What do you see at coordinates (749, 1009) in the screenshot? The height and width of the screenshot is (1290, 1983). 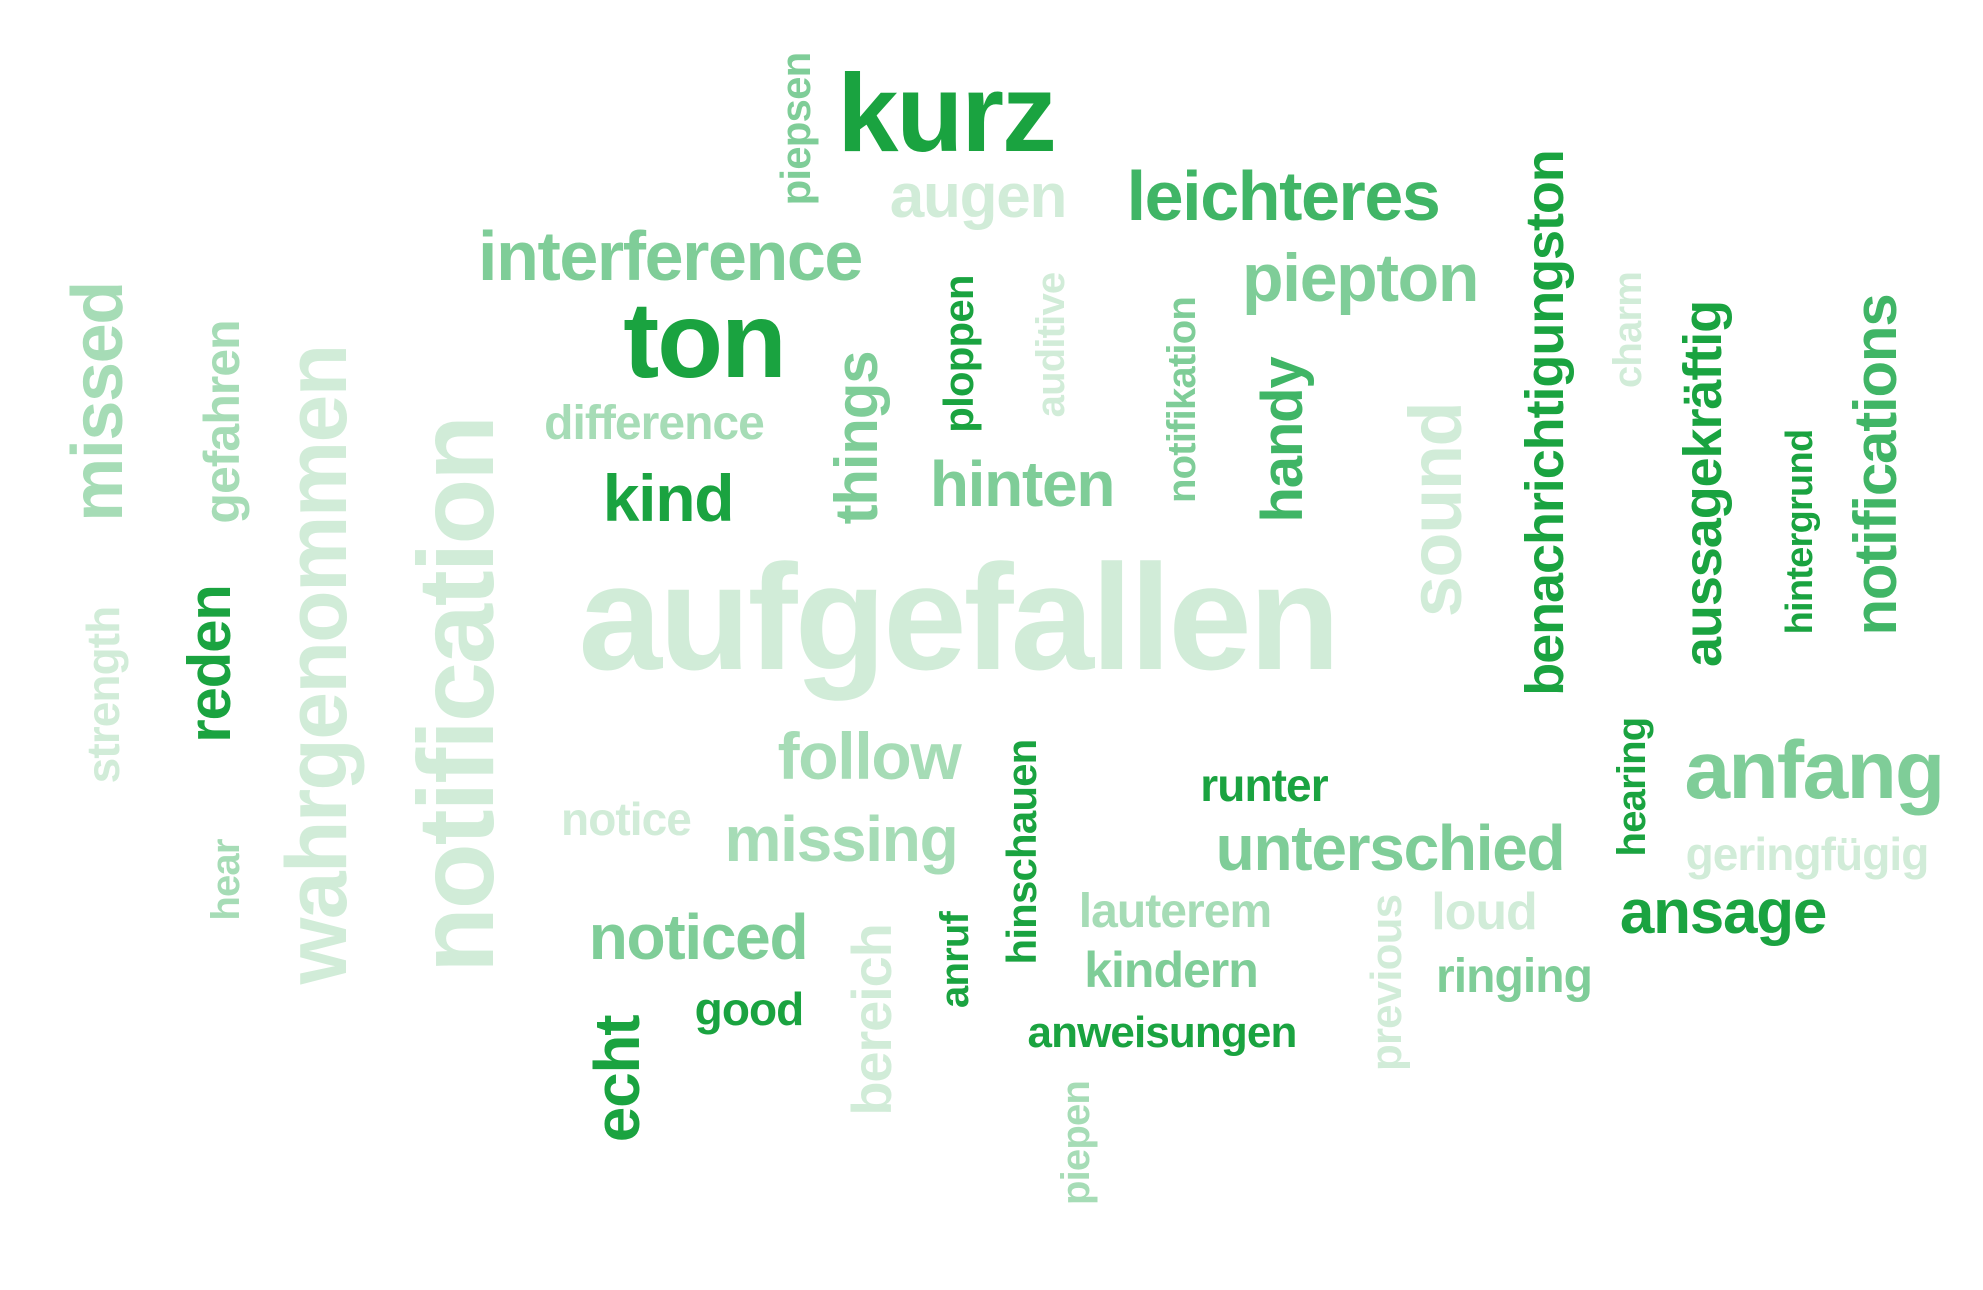 I see `word-good: good` at bounding box center [749, 1009].